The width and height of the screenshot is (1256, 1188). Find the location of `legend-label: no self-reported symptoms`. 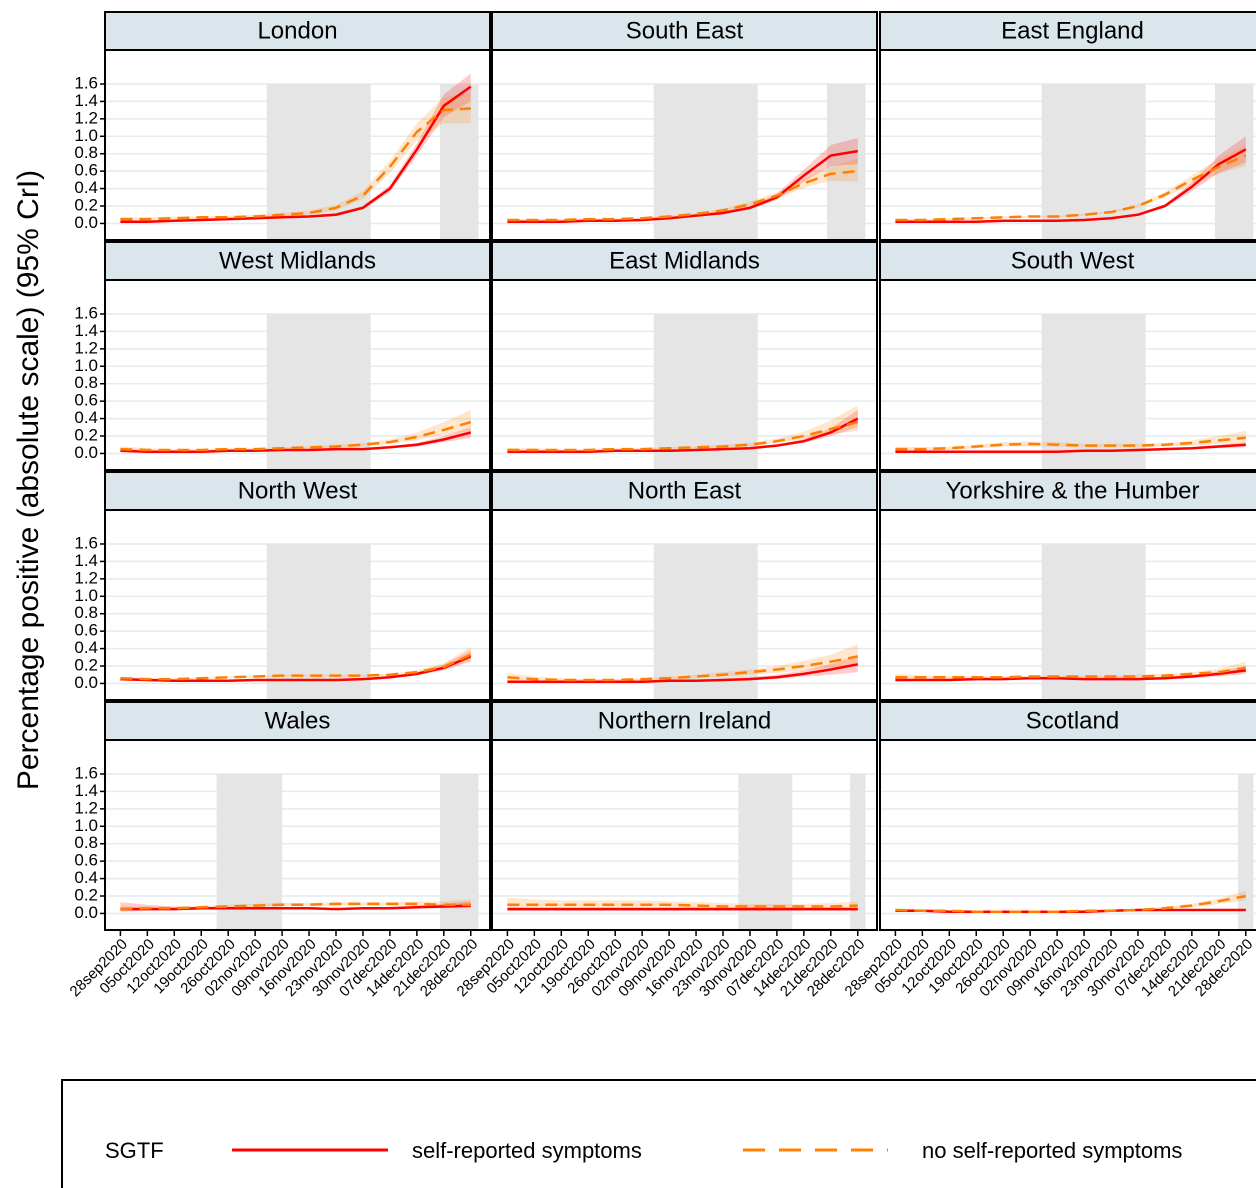

legend-label: no self-reported symptoms is located at coordinates (1052, 1150).